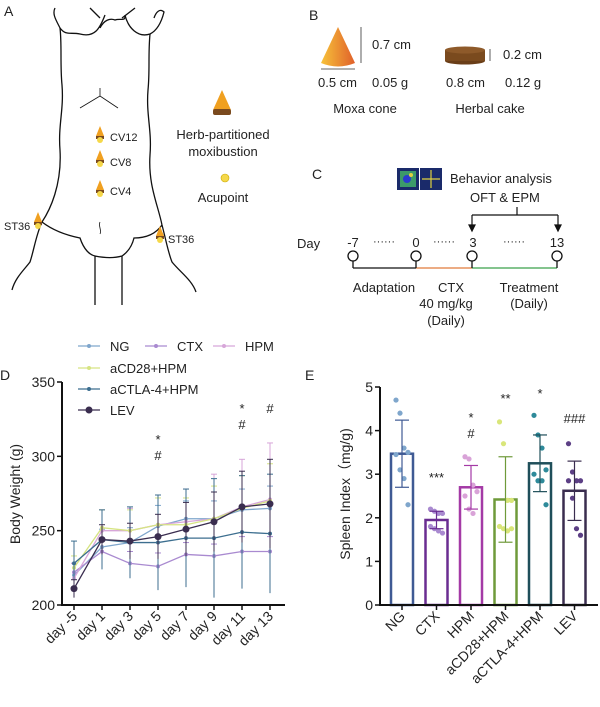 Image resolution: width=600 pixels, height=707 pixels. I want to click on elevated-plus-maze-icon, so click(431, 179).